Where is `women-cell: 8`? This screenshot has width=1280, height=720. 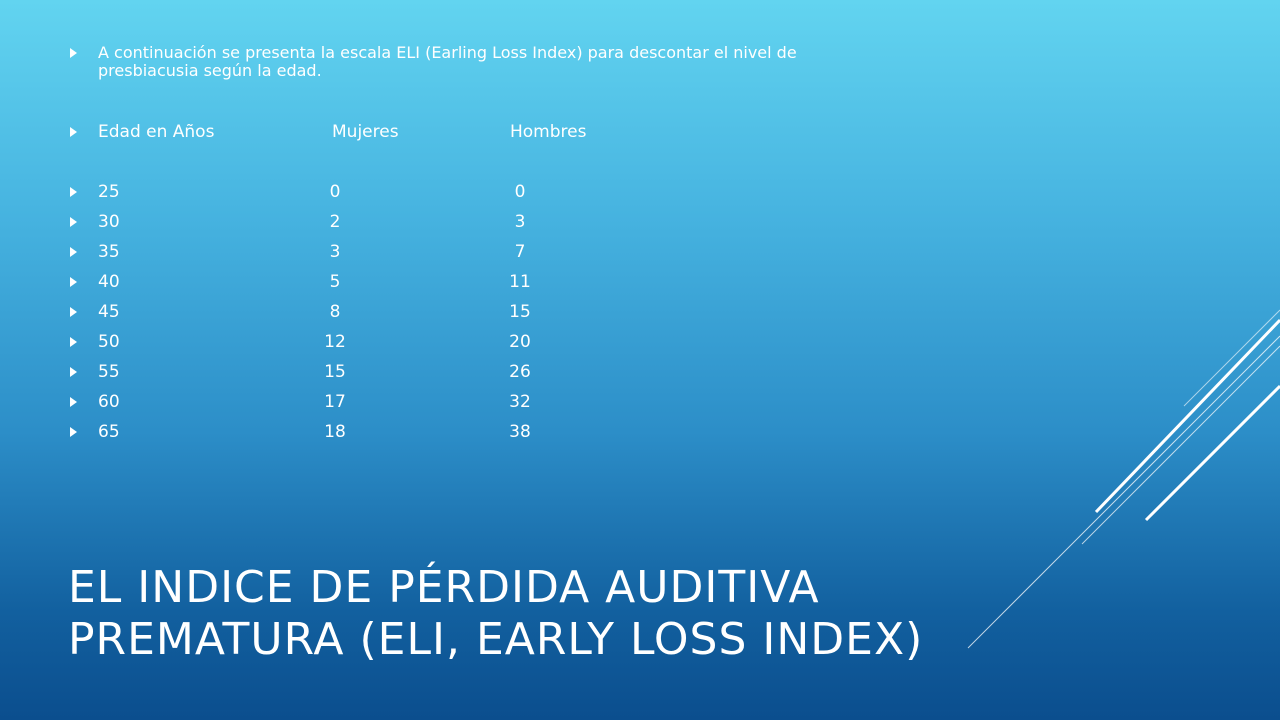 women-cell: 8 is located at coordinates (335, 312).